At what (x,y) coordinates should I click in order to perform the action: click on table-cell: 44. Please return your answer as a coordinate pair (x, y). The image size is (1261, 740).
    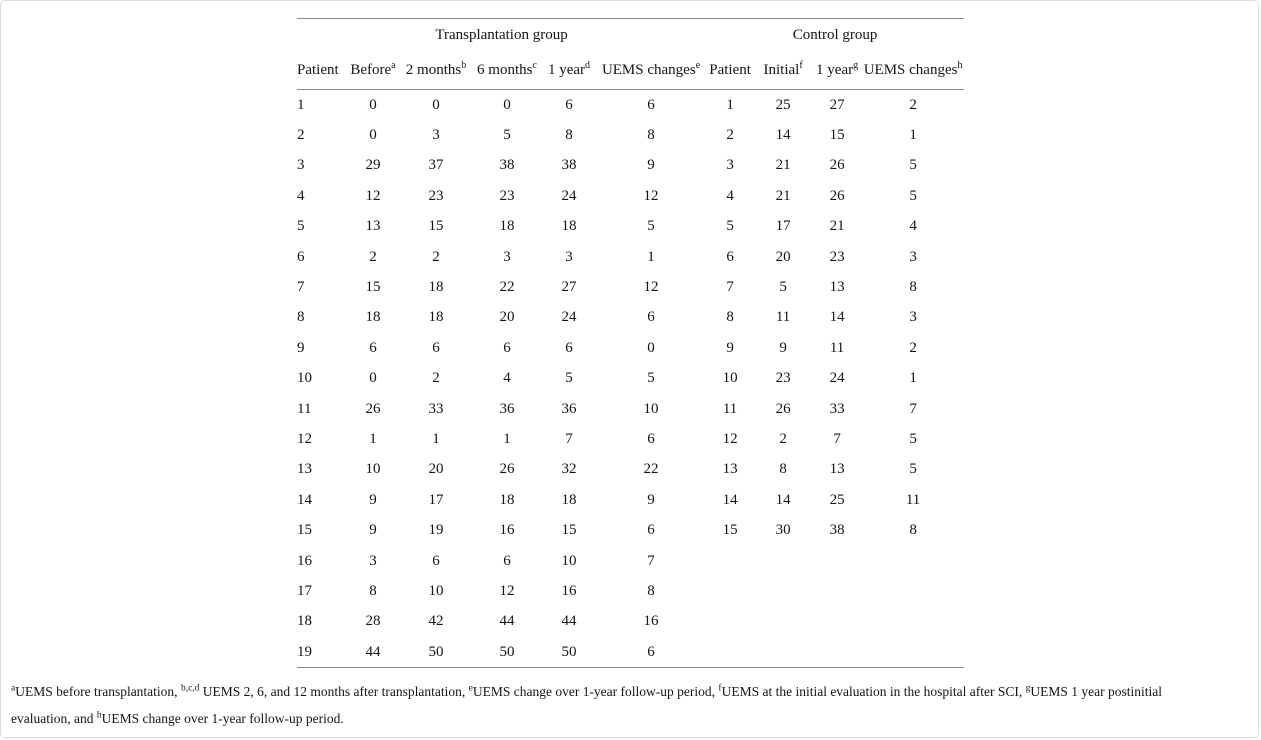
    Looking at the image, I should click on (569, 621).